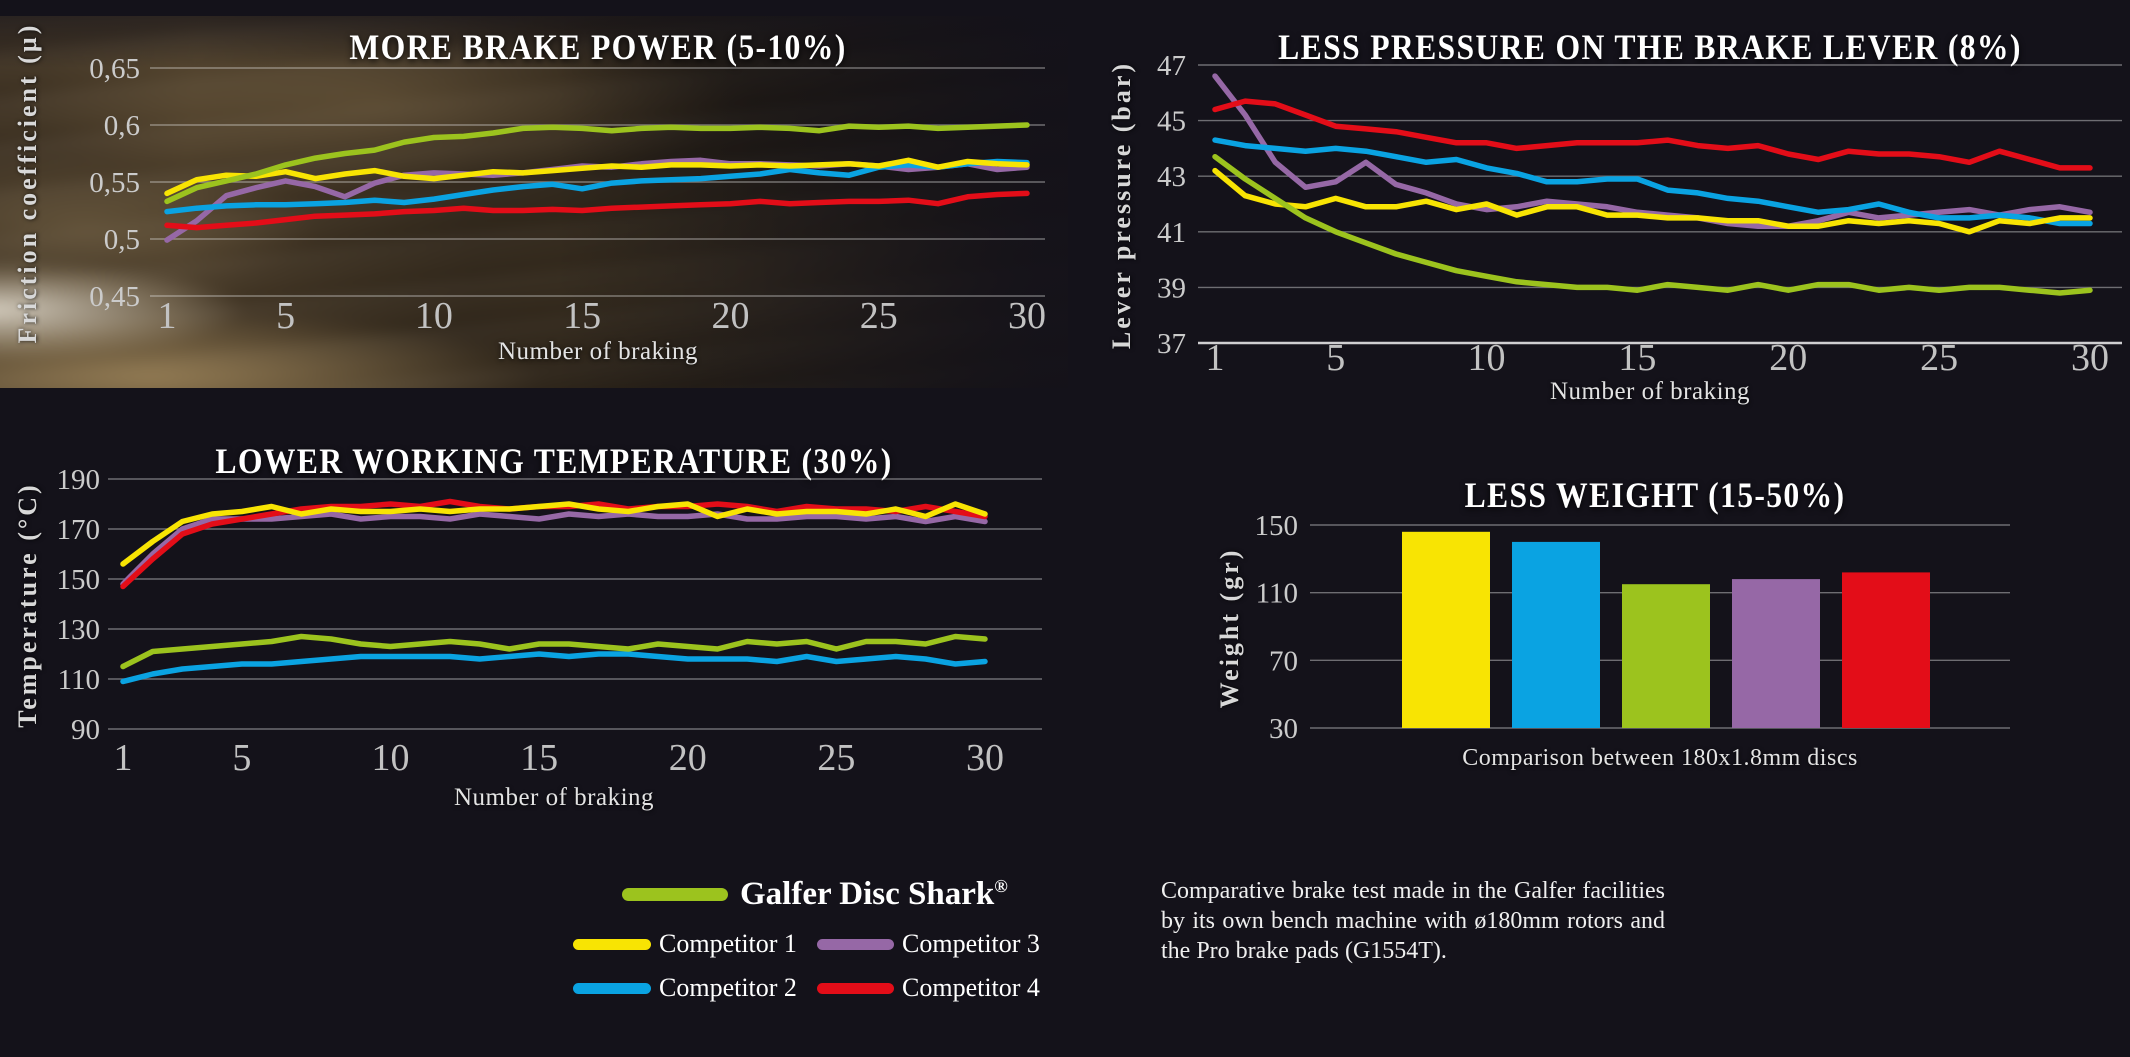 The width and height of the screenshot is (2130, 1057). I want to click on y-tick-label: 90, so click(85, 730).